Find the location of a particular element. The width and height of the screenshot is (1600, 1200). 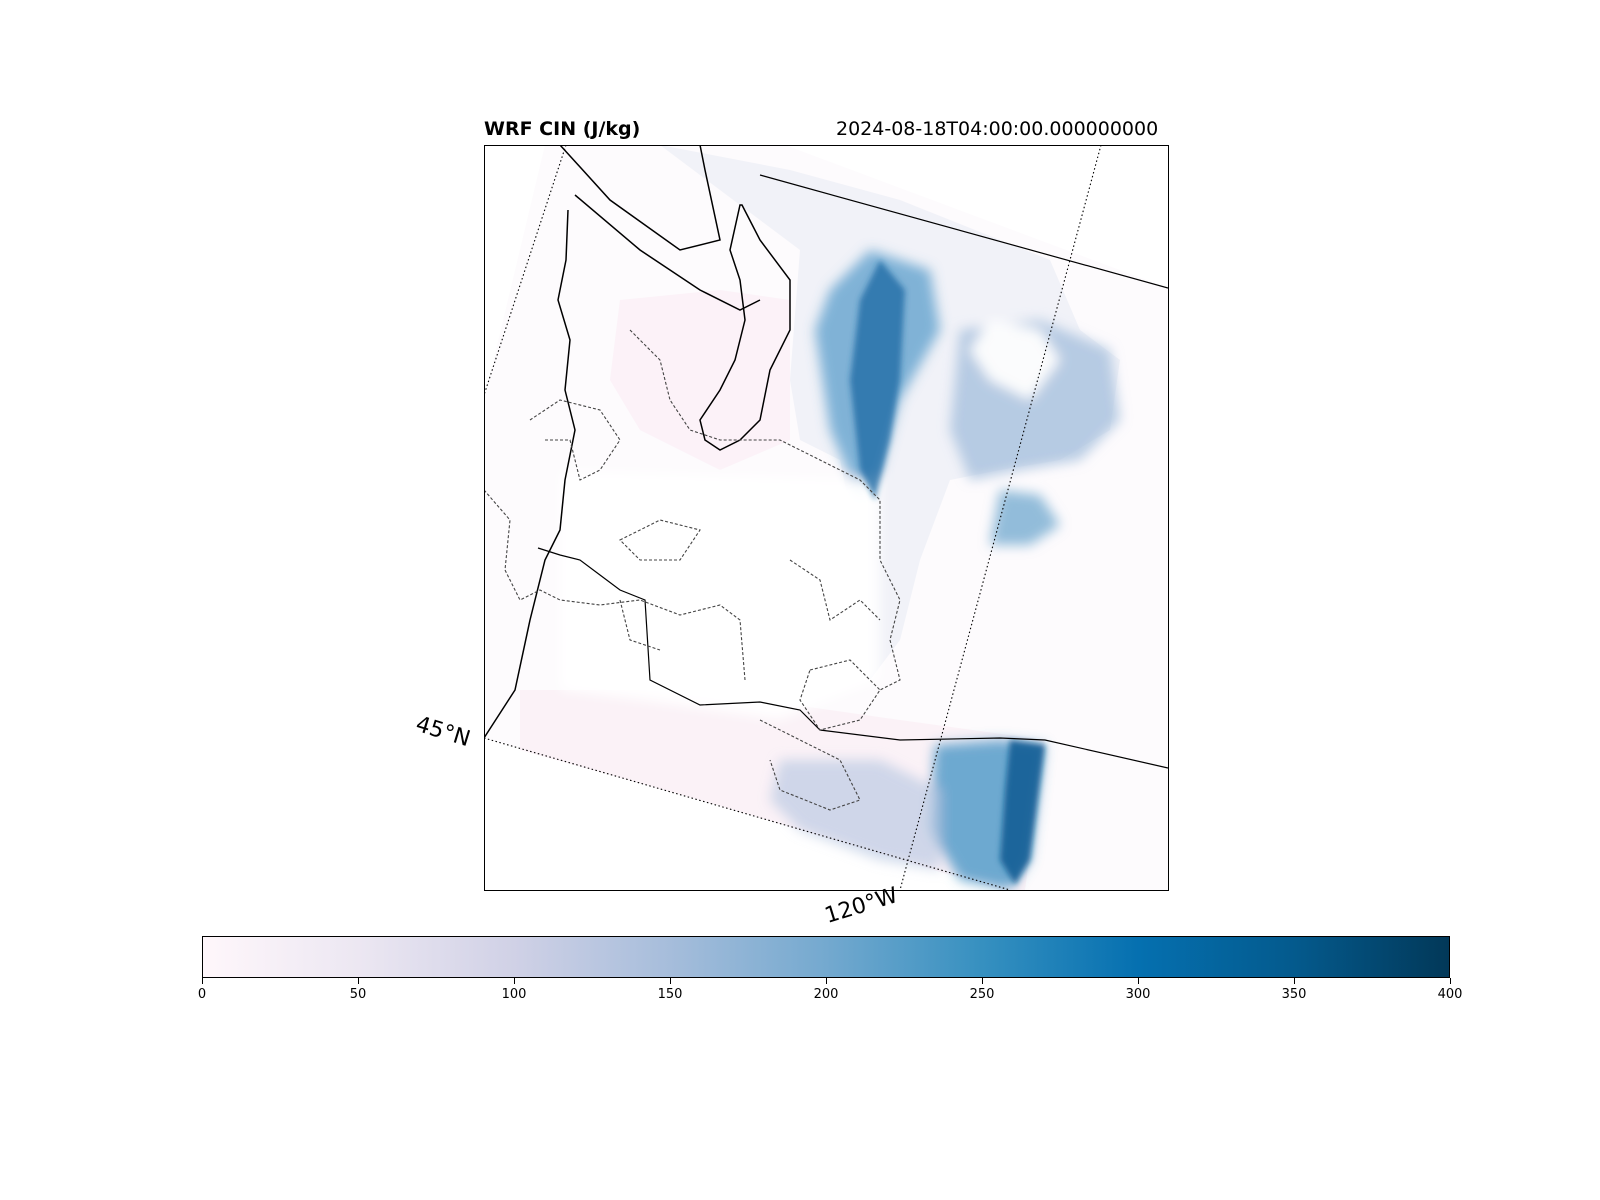

colorbar-tick-label: 350 is located at coordinates (1294, 994).